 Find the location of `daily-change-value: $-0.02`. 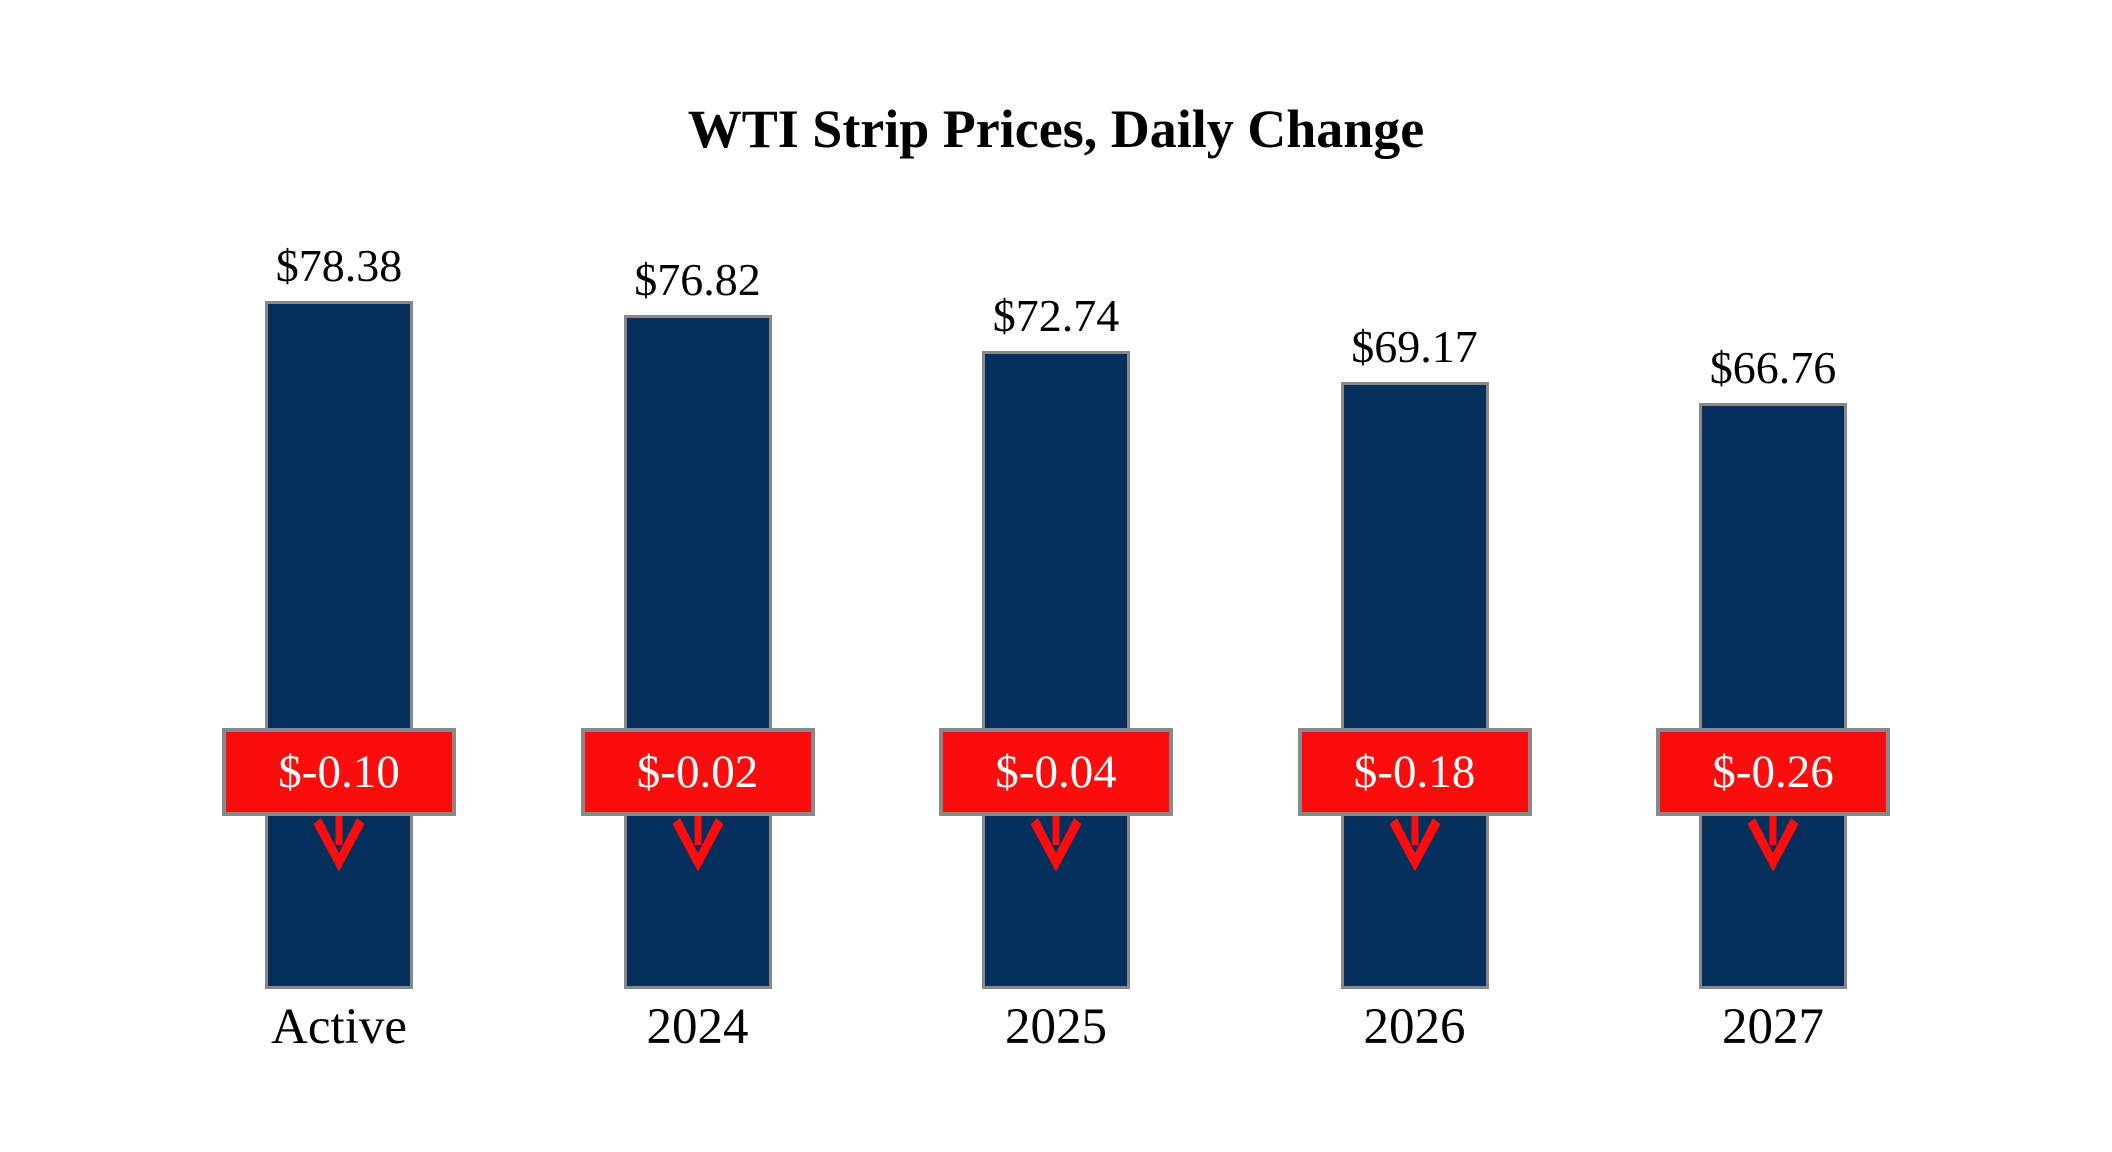

daily-change-value: $-0.02 is located at coordinates (697, 771).